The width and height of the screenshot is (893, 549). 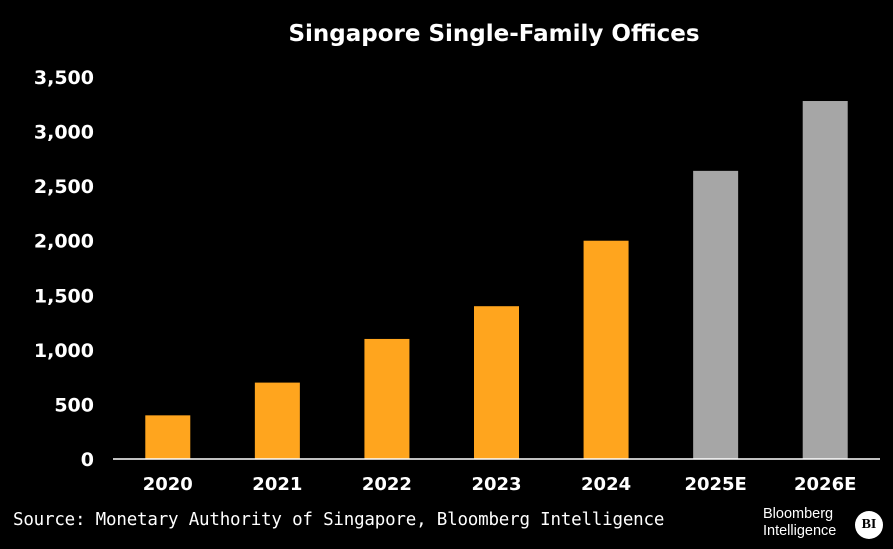 I want to click on bar-2025e, so click(x=716, y=314).